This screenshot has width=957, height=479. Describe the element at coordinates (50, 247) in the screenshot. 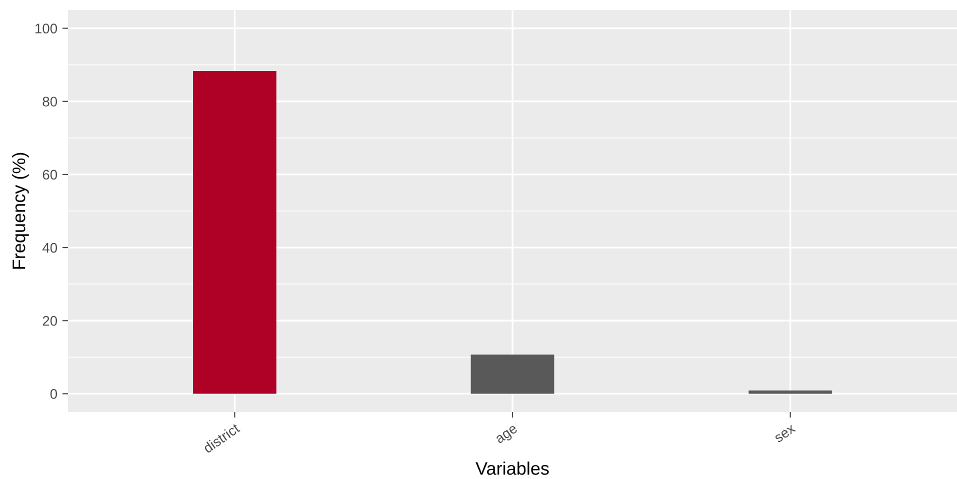

I see `y-tick-label: 40` at that location.